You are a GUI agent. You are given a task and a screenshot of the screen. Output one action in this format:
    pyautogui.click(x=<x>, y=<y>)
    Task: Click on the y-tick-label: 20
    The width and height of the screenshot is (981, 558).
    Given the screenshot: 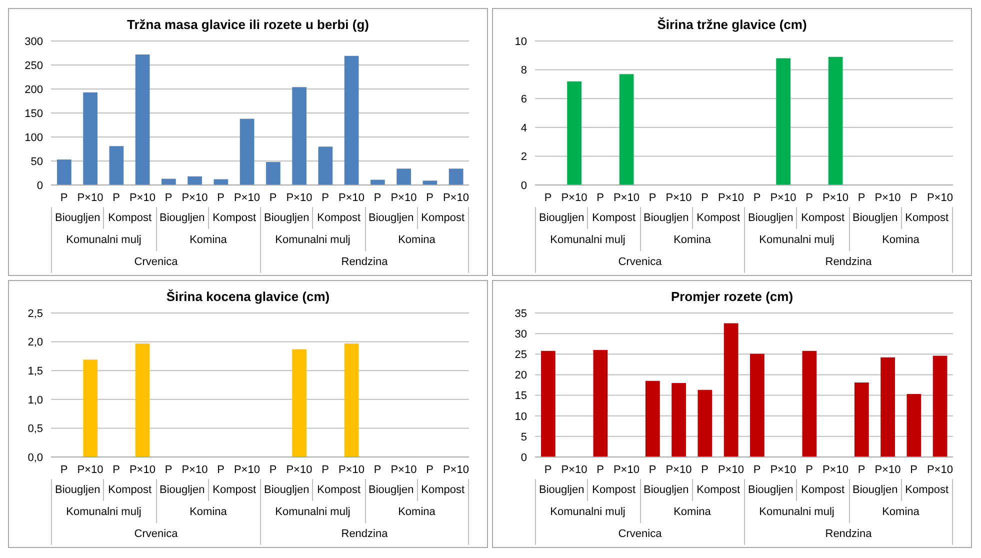 What is the action you would take?
    pyautogui.click(x=520, y=376)
    